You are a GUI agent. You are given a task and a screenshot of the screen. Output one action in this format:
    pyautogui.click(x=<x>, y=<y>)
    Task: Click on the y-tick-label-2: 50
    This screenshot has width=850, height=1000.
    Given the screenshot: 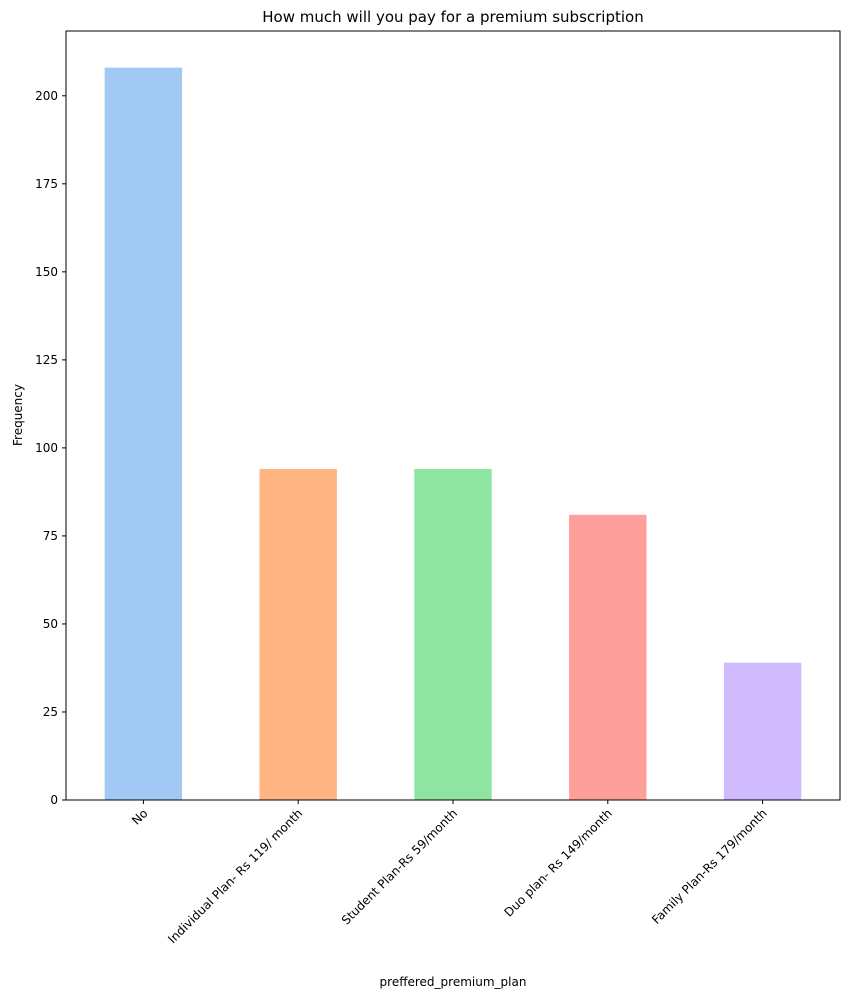 What is the action you would take?
    pyautogui.click(x=50, y=624)
    